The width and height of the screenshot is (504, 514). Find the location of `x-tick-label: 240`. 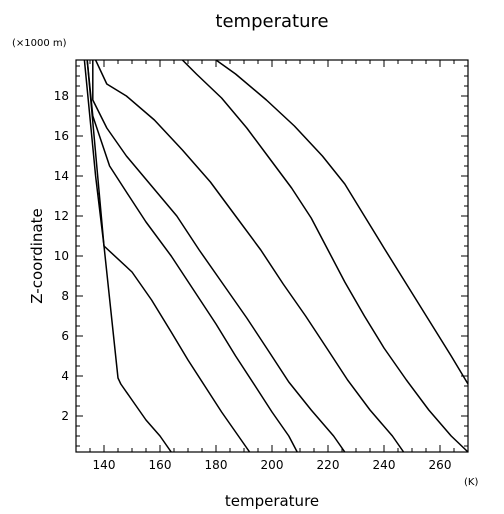

x-tick-label: 240 is located at coordinates (384, 465).